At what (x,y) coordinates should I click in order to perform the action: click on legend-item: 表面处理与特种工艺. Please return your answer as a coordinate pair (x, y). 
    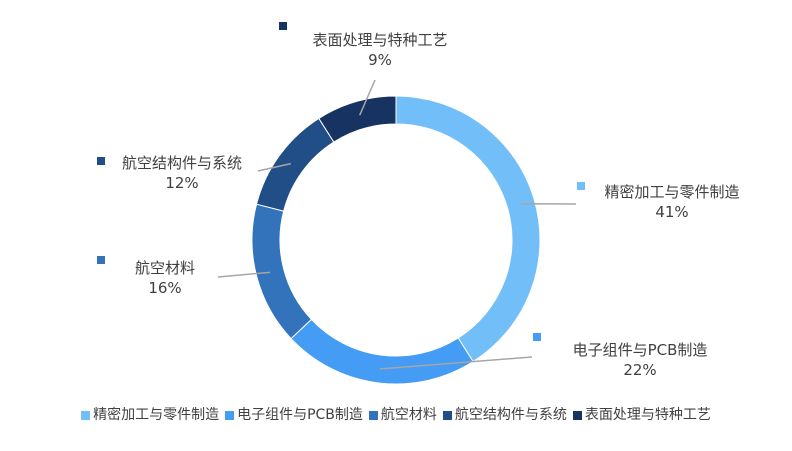
    Looking at the image, I should click on (641, 414).